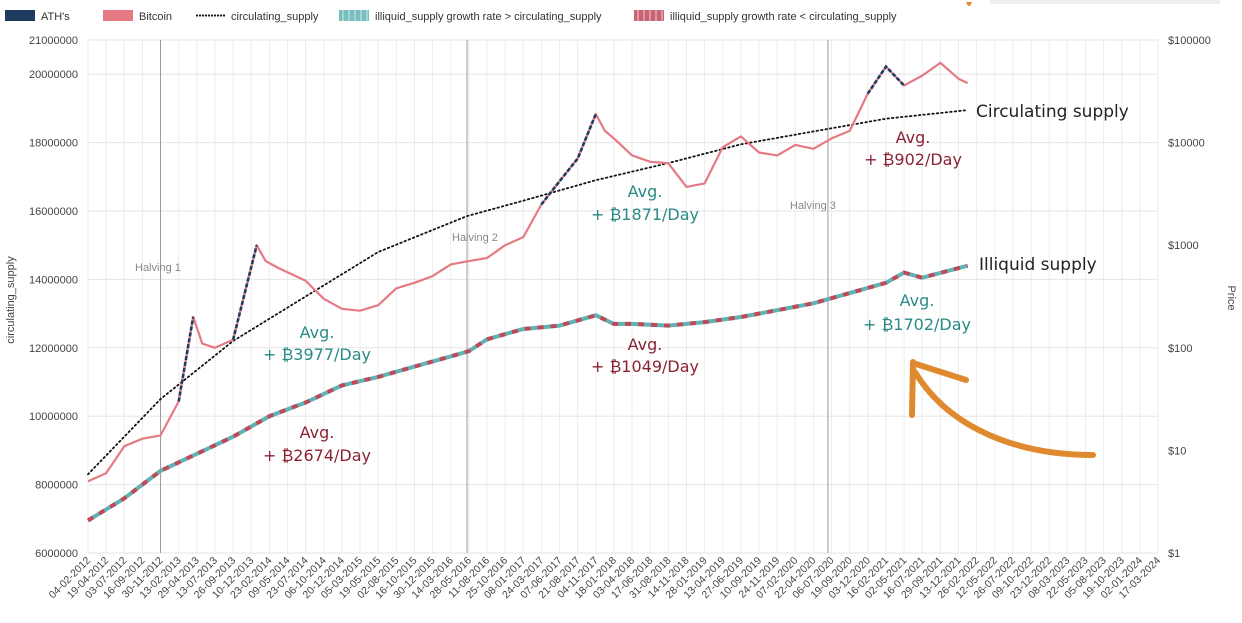 This screenshot has height=623, width=1242. I want to click on annotation-value: + ₿2674/Day, so click(317, 455).